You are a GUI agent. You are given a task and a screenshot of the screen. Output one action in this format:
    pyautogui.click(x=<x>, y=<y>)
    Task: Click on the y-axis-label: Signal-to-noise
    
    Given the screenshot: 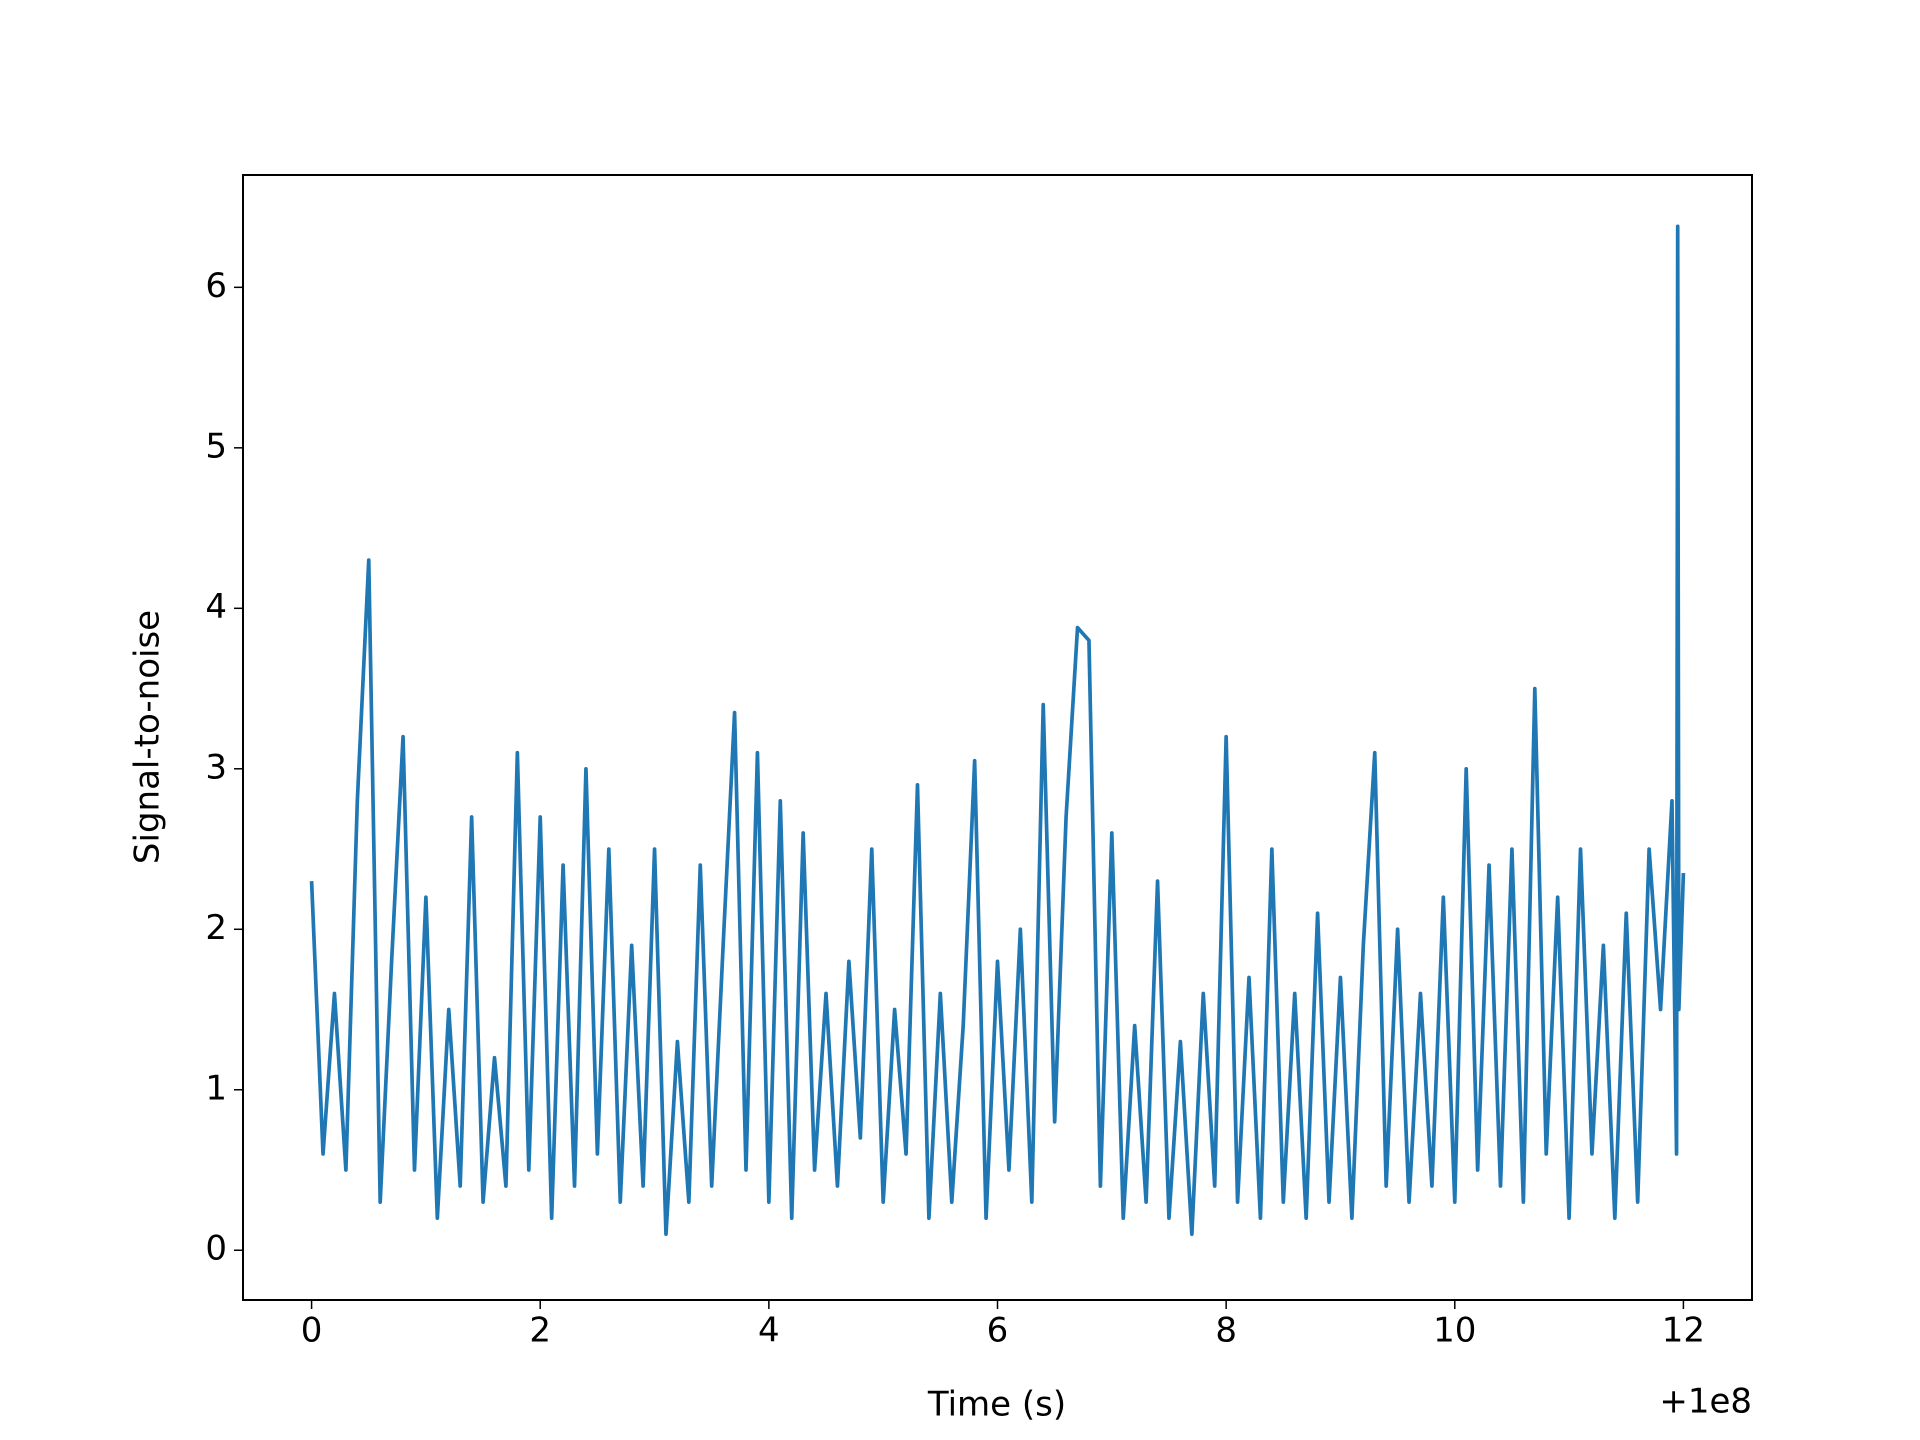 What is the action you would take?
    pyautogui.click(x=148, y=737)
    